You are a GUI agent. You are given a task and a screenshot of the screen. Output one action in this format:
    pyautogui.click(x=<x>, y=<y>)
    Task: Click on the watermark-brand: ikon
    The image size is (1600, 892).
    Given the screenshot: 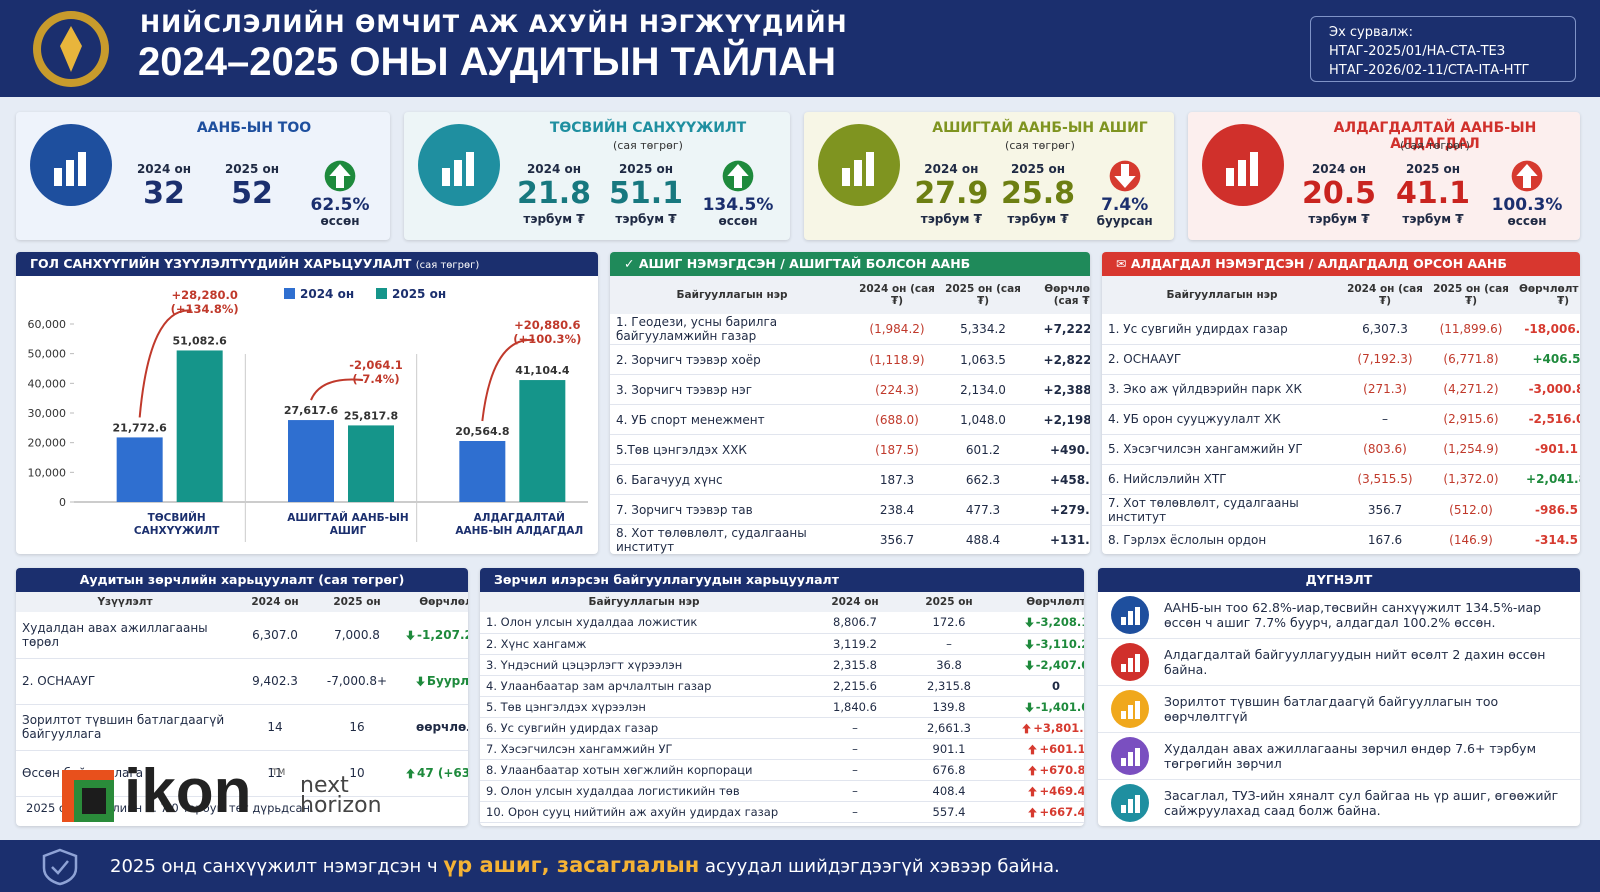 What is the action you would take?
    pyautogui.click(x=188, y=791)
    